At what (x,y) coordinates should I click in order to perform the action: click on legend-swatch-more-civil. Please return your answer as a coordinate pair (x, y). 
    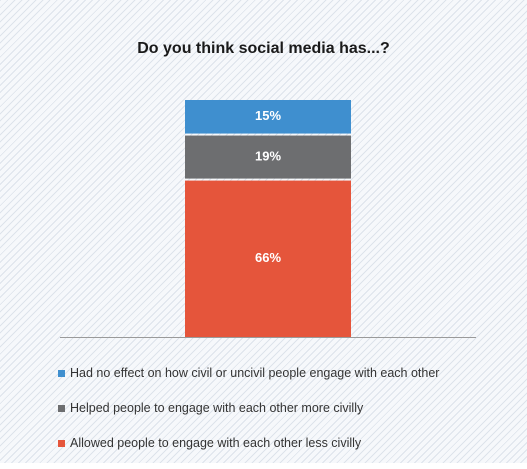
    Looking at the image, I should click on (61, 408).